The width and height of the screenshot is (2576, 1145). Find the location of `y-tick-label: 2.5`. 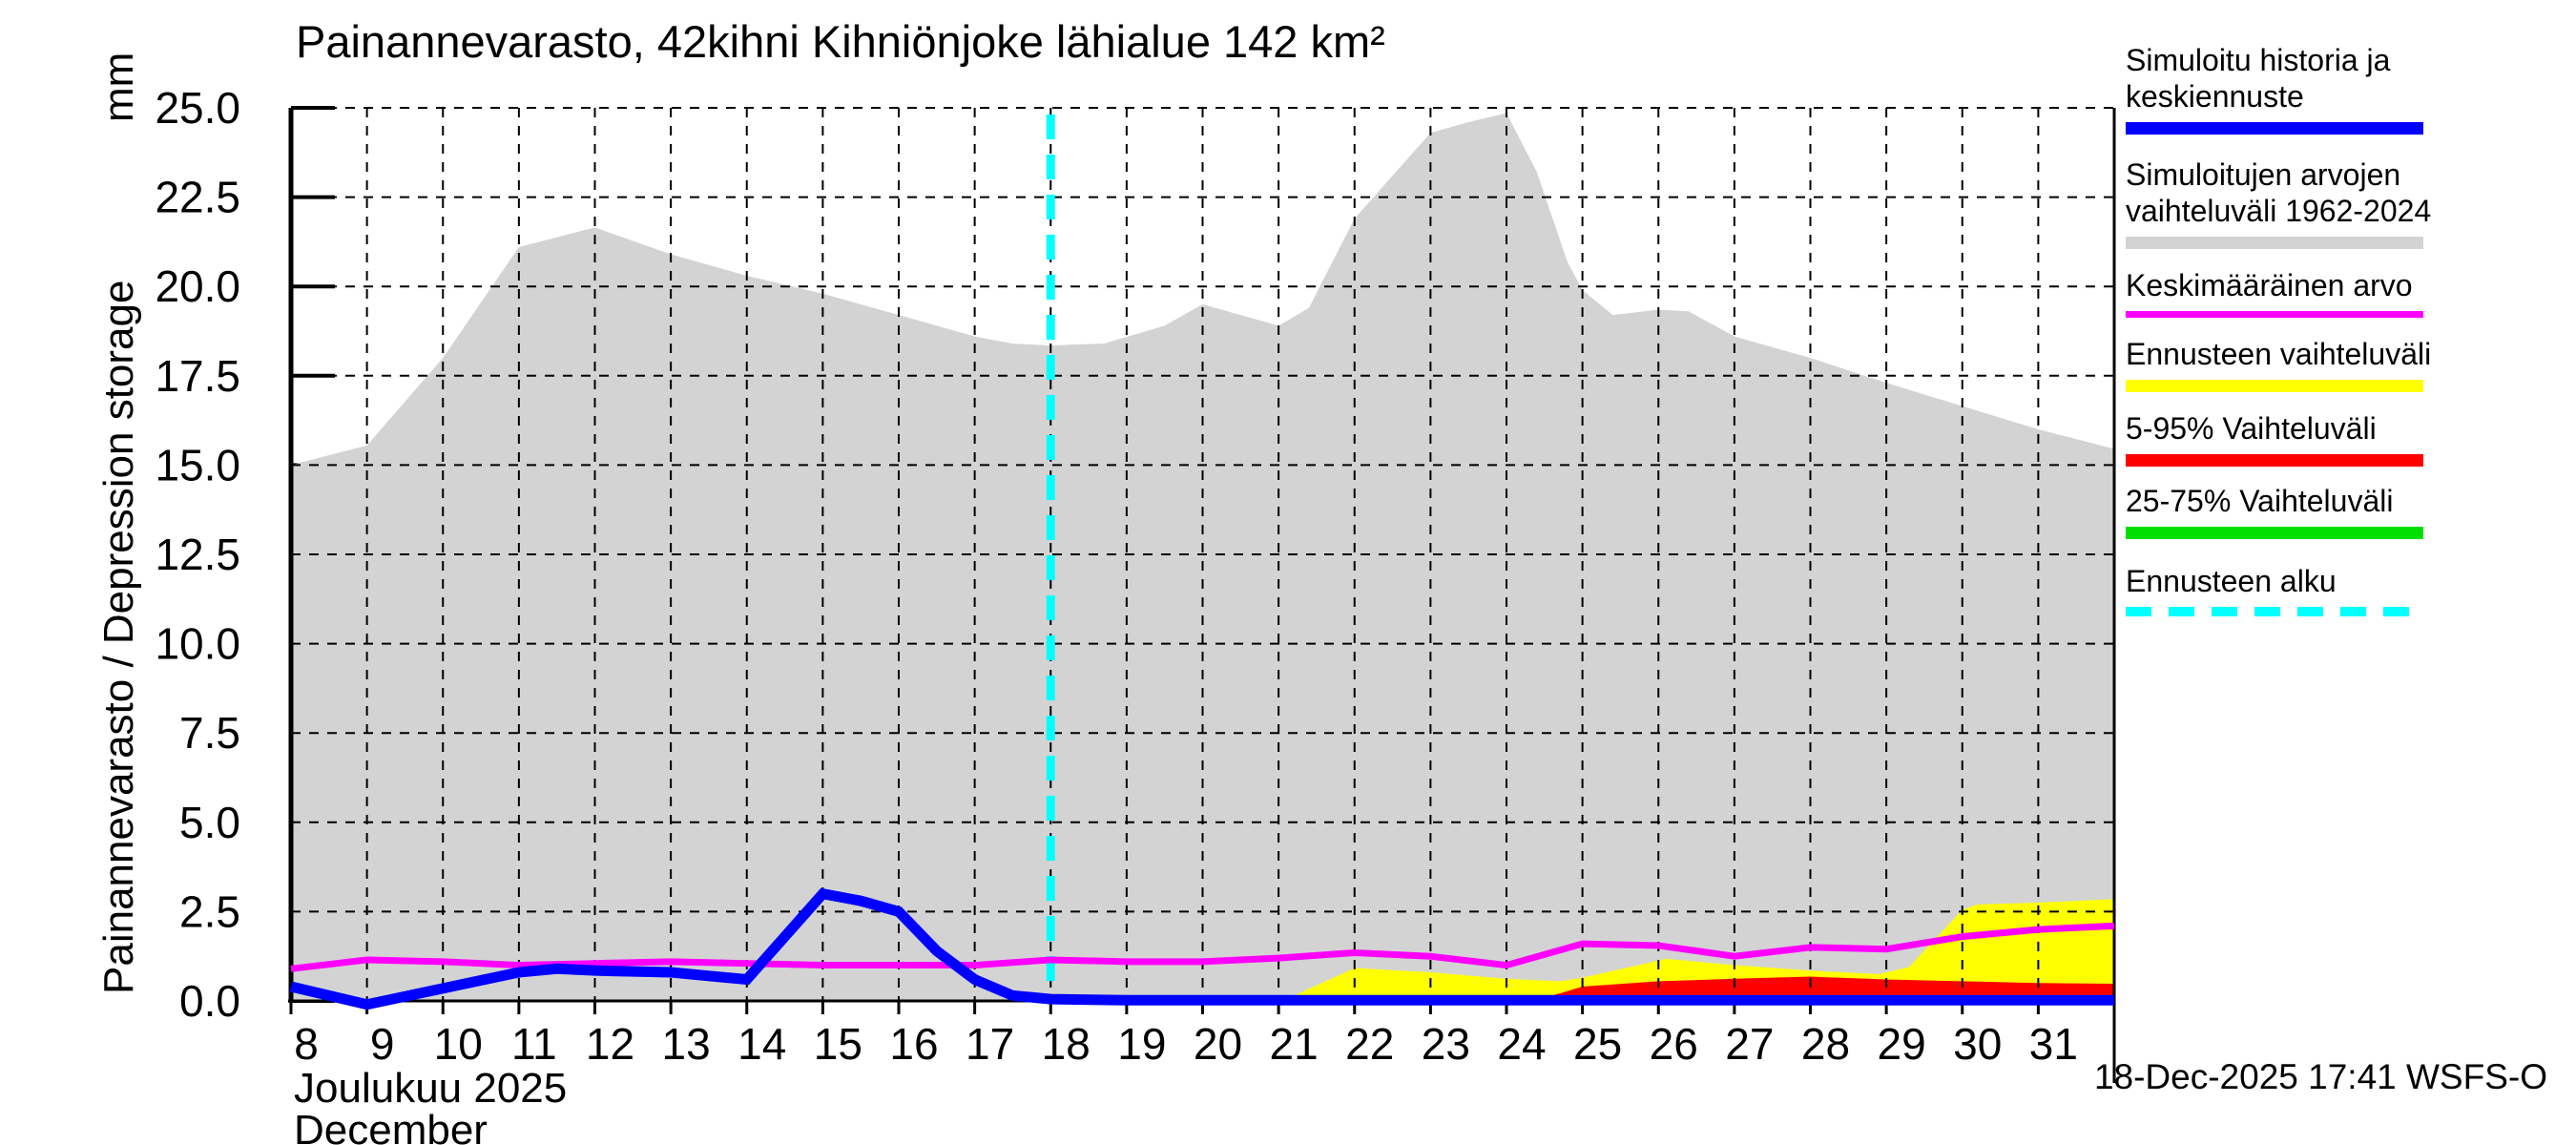

y-tick-label: 2.5 is located at coordinates (209, 911).